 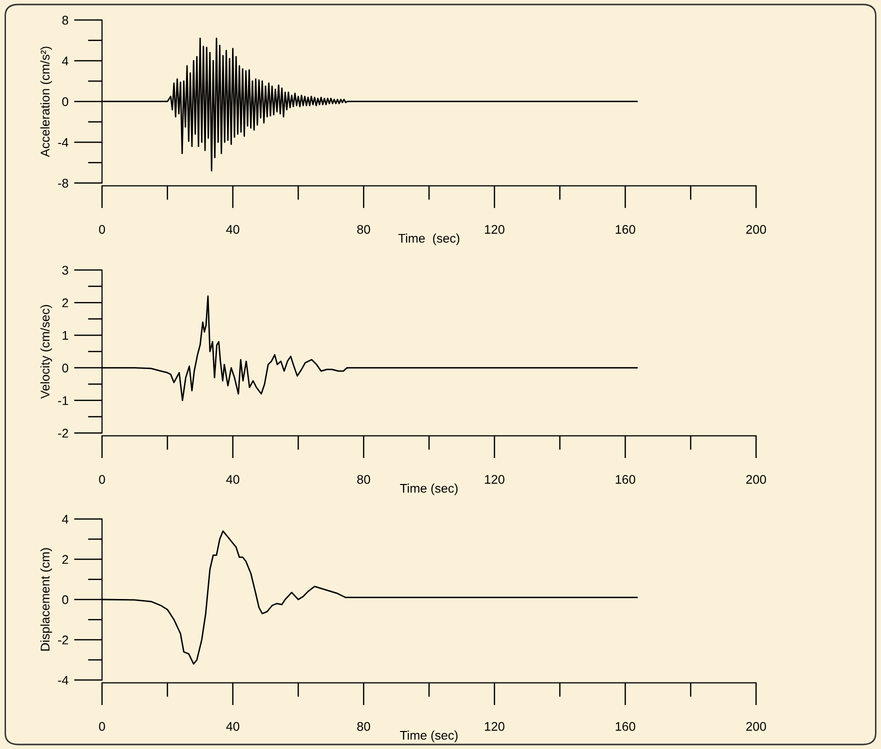 What do you see at coordinates (65, 270) in the screenshot?
I see `y-tick-label: 3` at bounding box center [65, 270].